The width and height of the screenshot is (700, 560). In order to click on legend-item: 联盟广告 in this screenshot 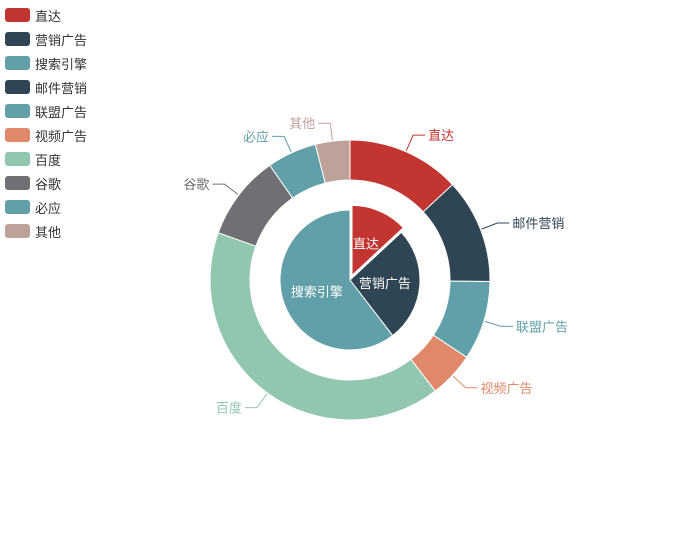, I will do `click(46, 111)`.